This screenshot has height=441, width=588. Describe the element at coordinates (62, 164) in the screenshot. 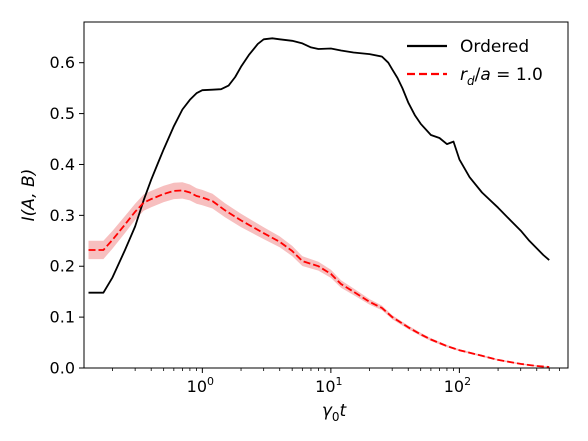

I see `y-tick-label: 0.4` at that location.